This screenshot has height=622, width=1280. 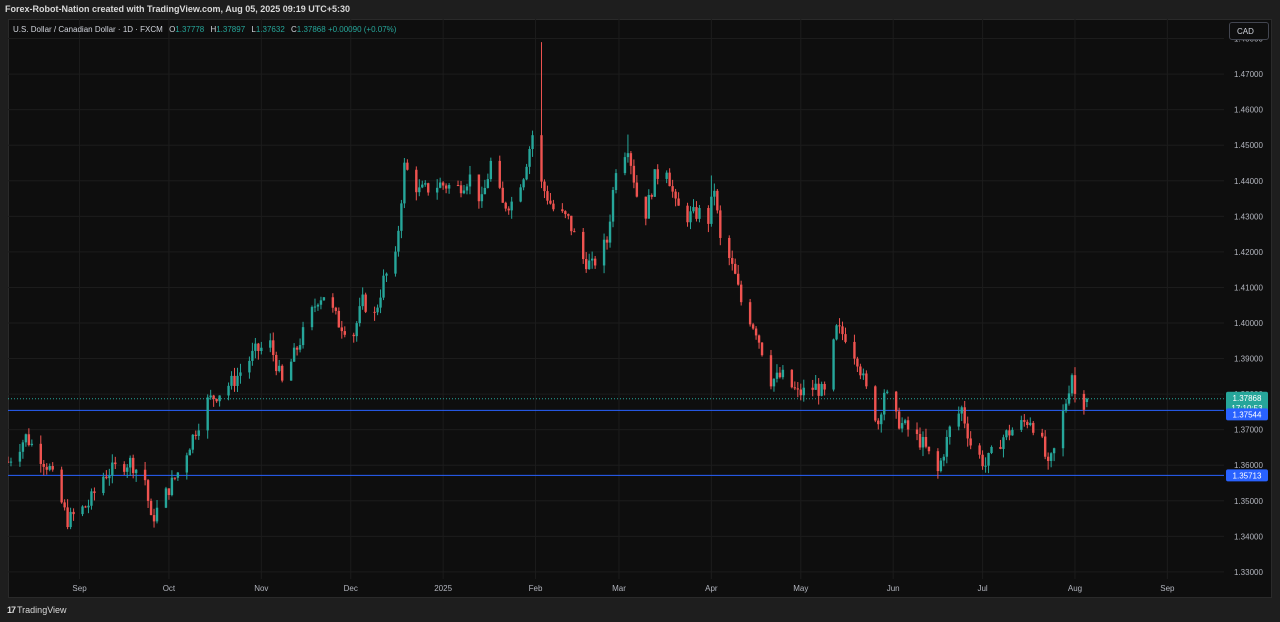 I want to click on price-tick-label: 1.37000, so click(x=1248, y=430).